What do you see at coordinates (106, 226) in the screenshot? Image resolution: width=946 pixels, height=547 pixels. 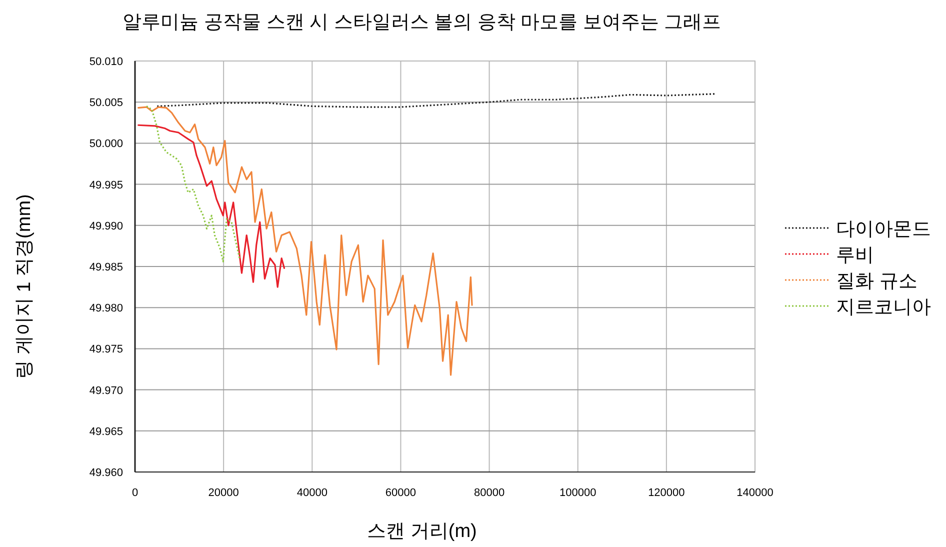 I see `y-tick-label: 49.990` at bounding box center [106, 226].